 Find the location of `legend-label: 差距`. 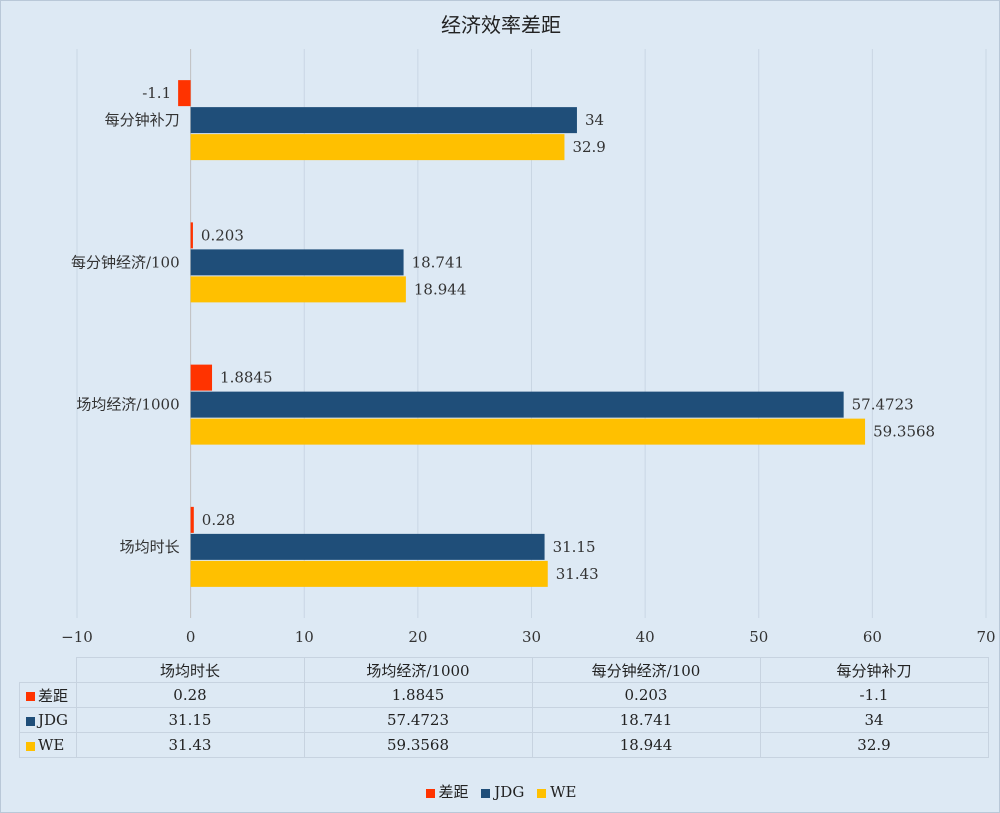

legend-label: 差距 is located at coordinates (453, 792).